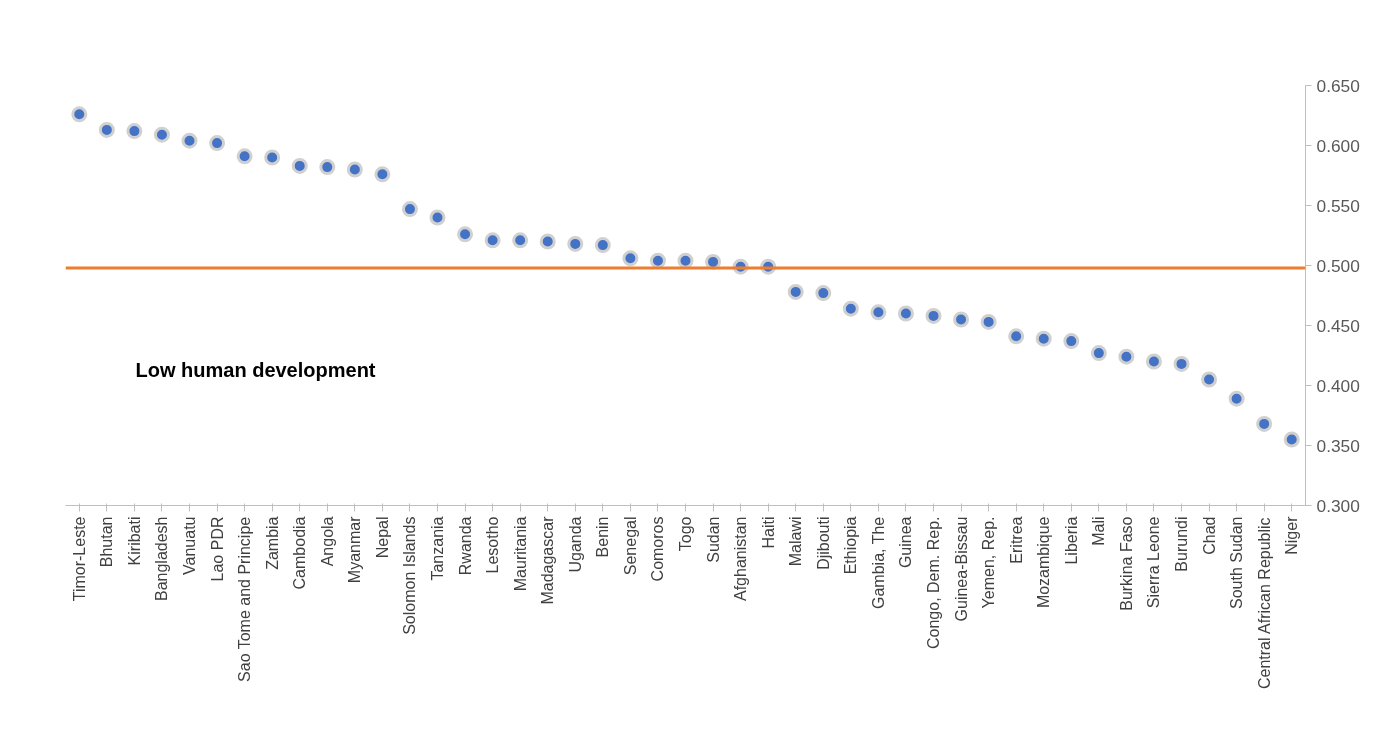 This screenshot has width=1395, height=734. I want to click on x-tick-label: Central African Republic, so click(1264, 603).